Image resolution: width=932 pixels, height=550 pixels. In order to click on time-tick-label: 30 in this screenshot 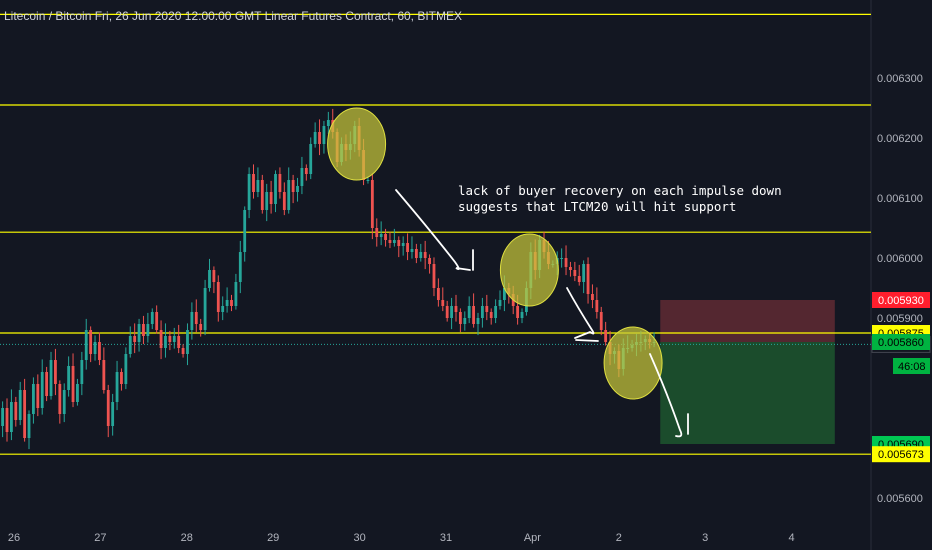, I will do `click(359, 538)`.